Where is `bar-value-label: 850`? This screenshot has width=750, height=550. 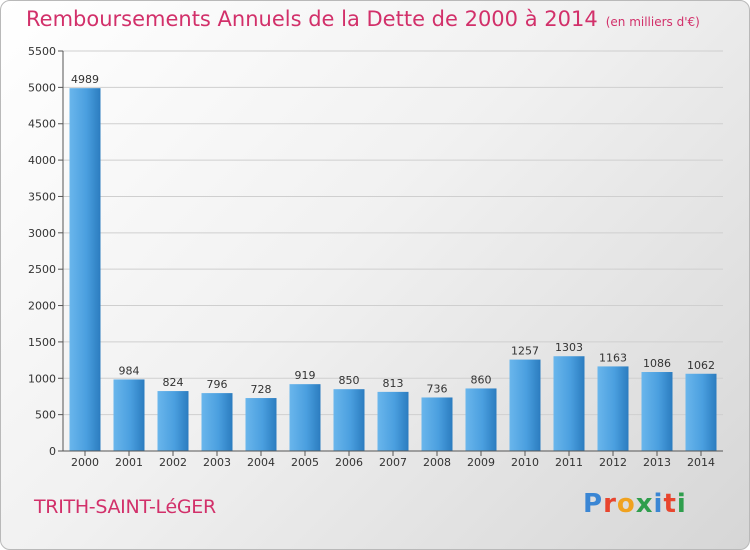 bar-value-label: 850 is located at coordinates (349, 380).